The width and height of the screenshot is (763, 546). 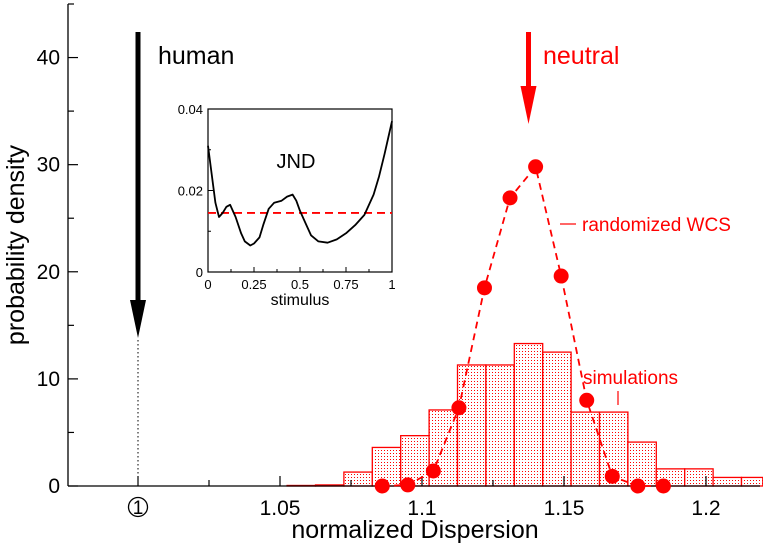 I want to click on simulations-label: simulations, so click(x=630, y=378).